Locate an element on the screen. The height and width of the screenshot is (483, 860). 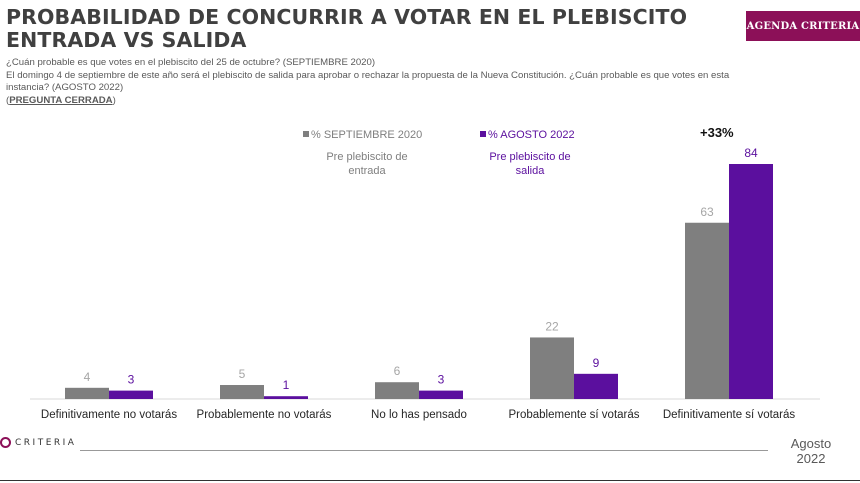
data-label-sep2020-1: 5 is located at coordinates (242, 374).